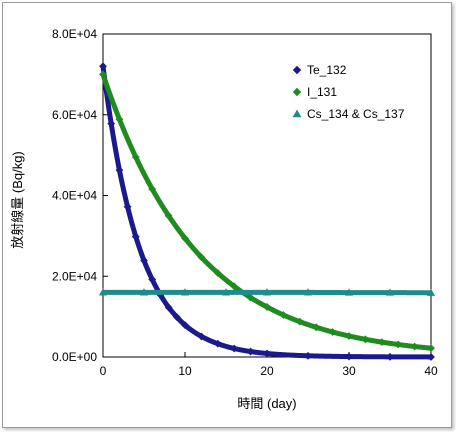 This screenshot has width=456, height=432. Describe the element at coordinates (327, 70) in the screenshot. I see `legend-label: Te_132` at that location.